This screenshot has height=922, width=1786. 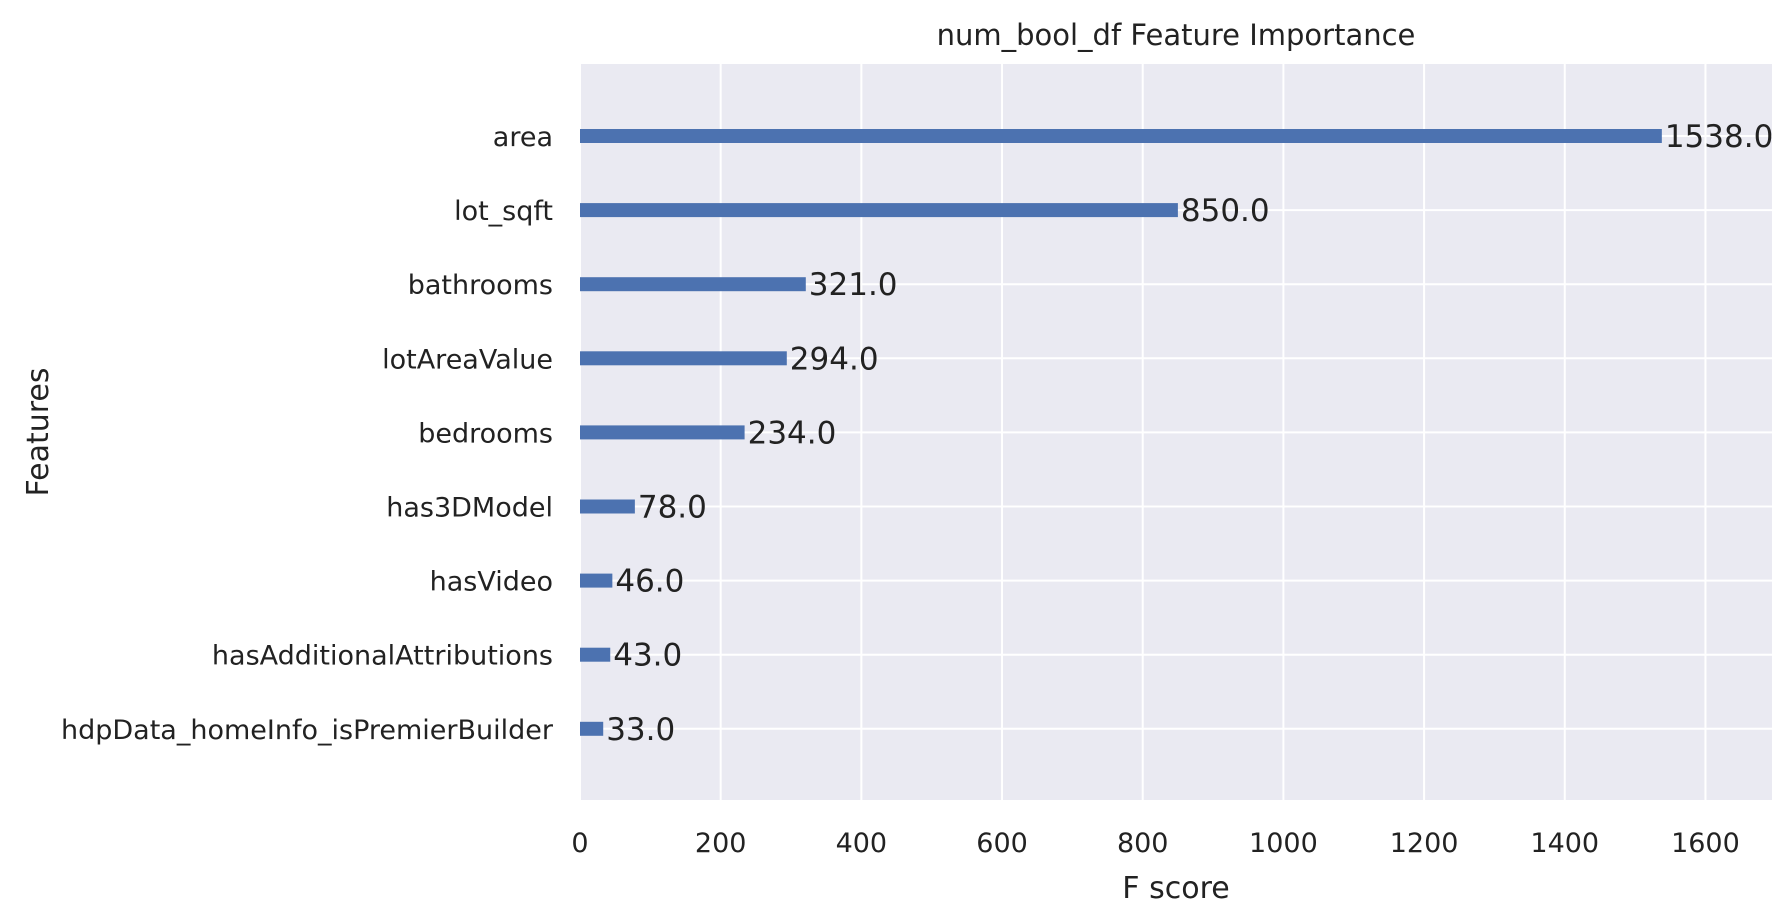 What do you see at coordinates (1175, 888) in the screenshot?
I see `x-axis-label: F score` at bounding box center [1175, 888].